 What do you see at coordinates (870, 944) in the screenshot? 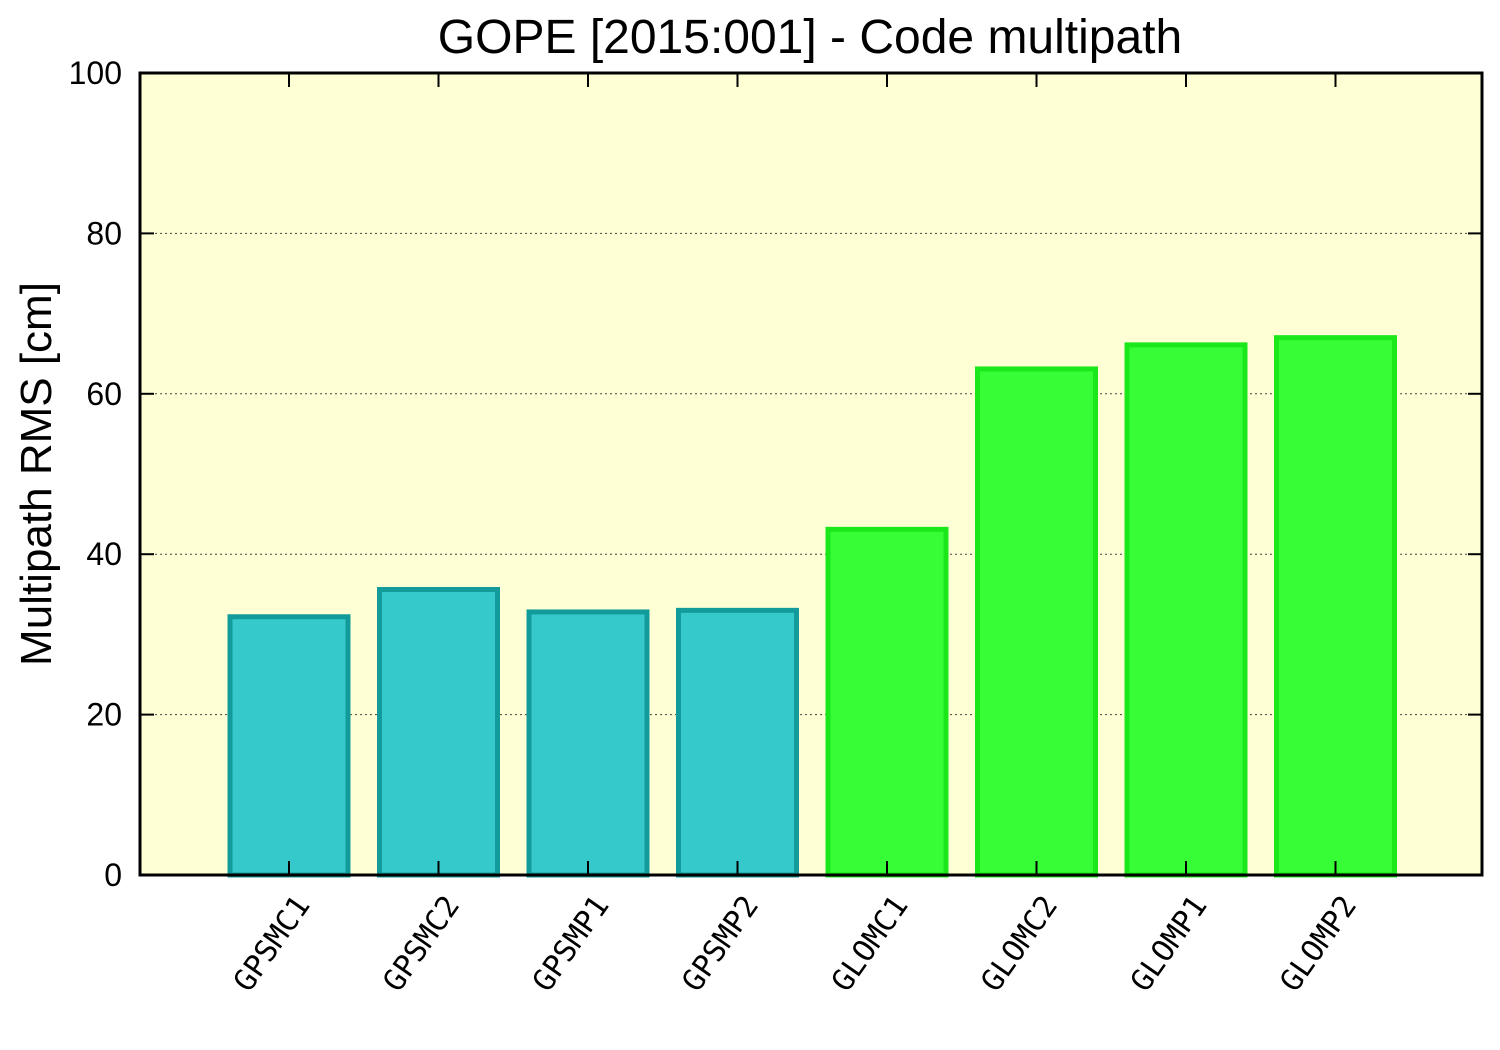
I see `x-tick-label-glomc1: GLOMC1` at bounding box center [870, 944].